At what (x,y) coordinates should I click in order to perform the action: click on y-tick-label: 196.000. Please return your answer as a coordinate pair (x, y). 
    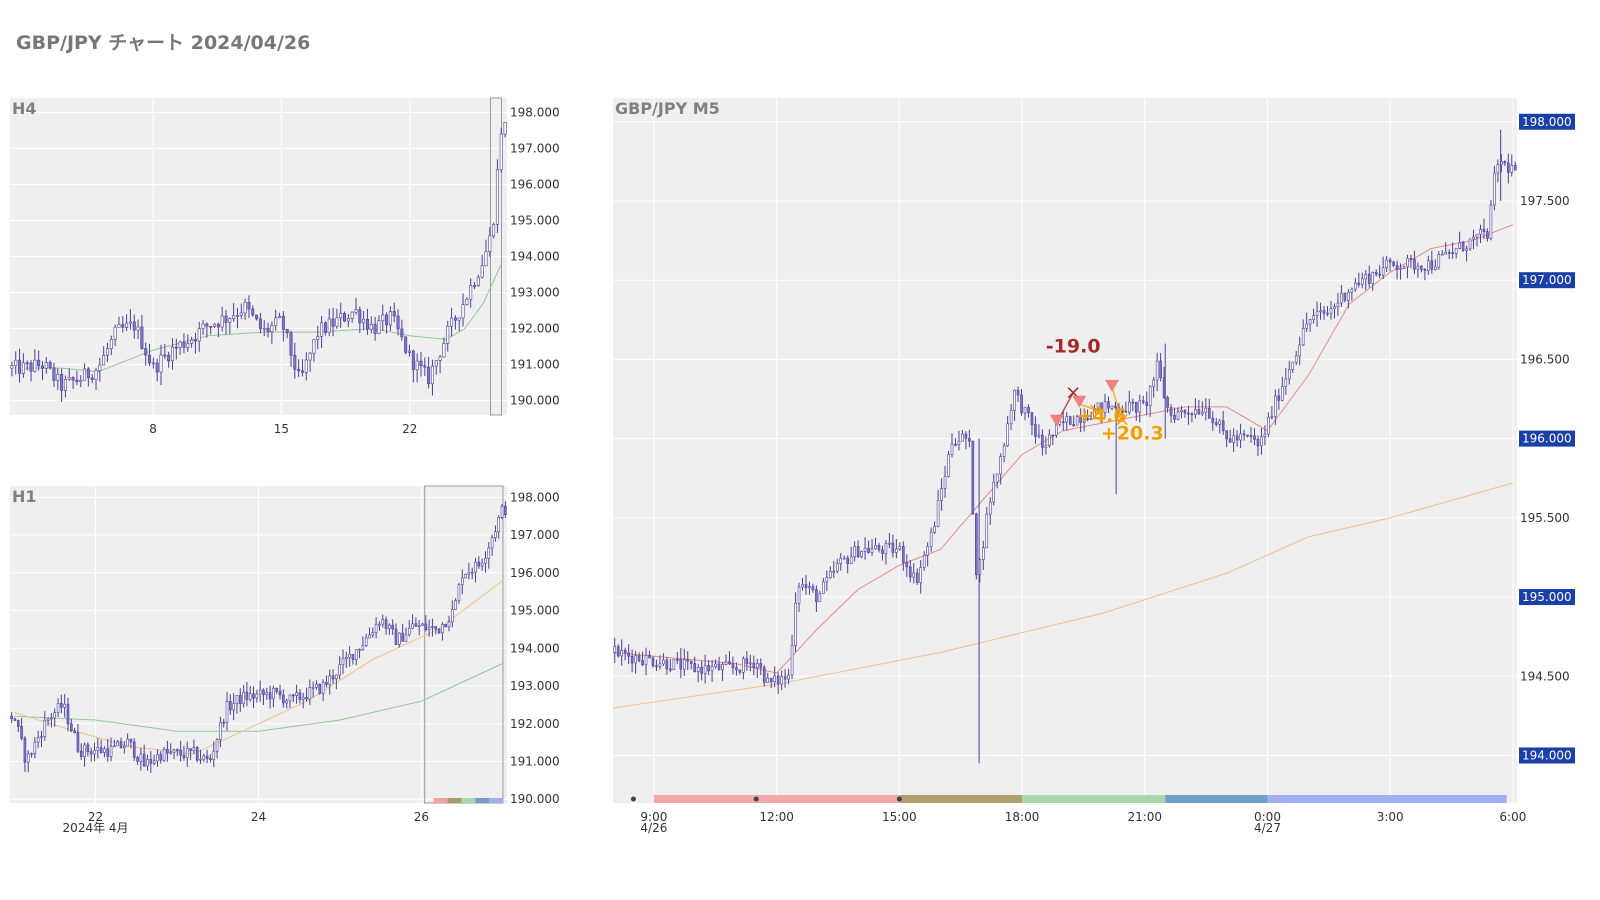
    Looking at the image, I should click on (535, 573).